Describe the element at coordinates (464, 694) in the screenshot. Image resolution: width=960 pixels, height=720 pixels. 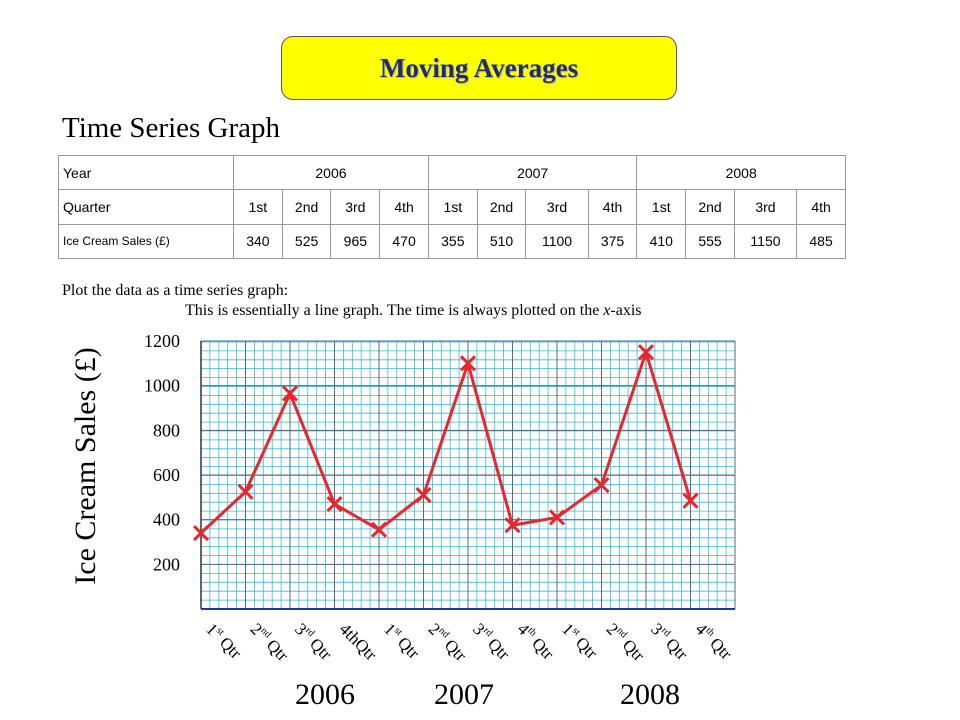
I see `year-label: 2007` at that location.